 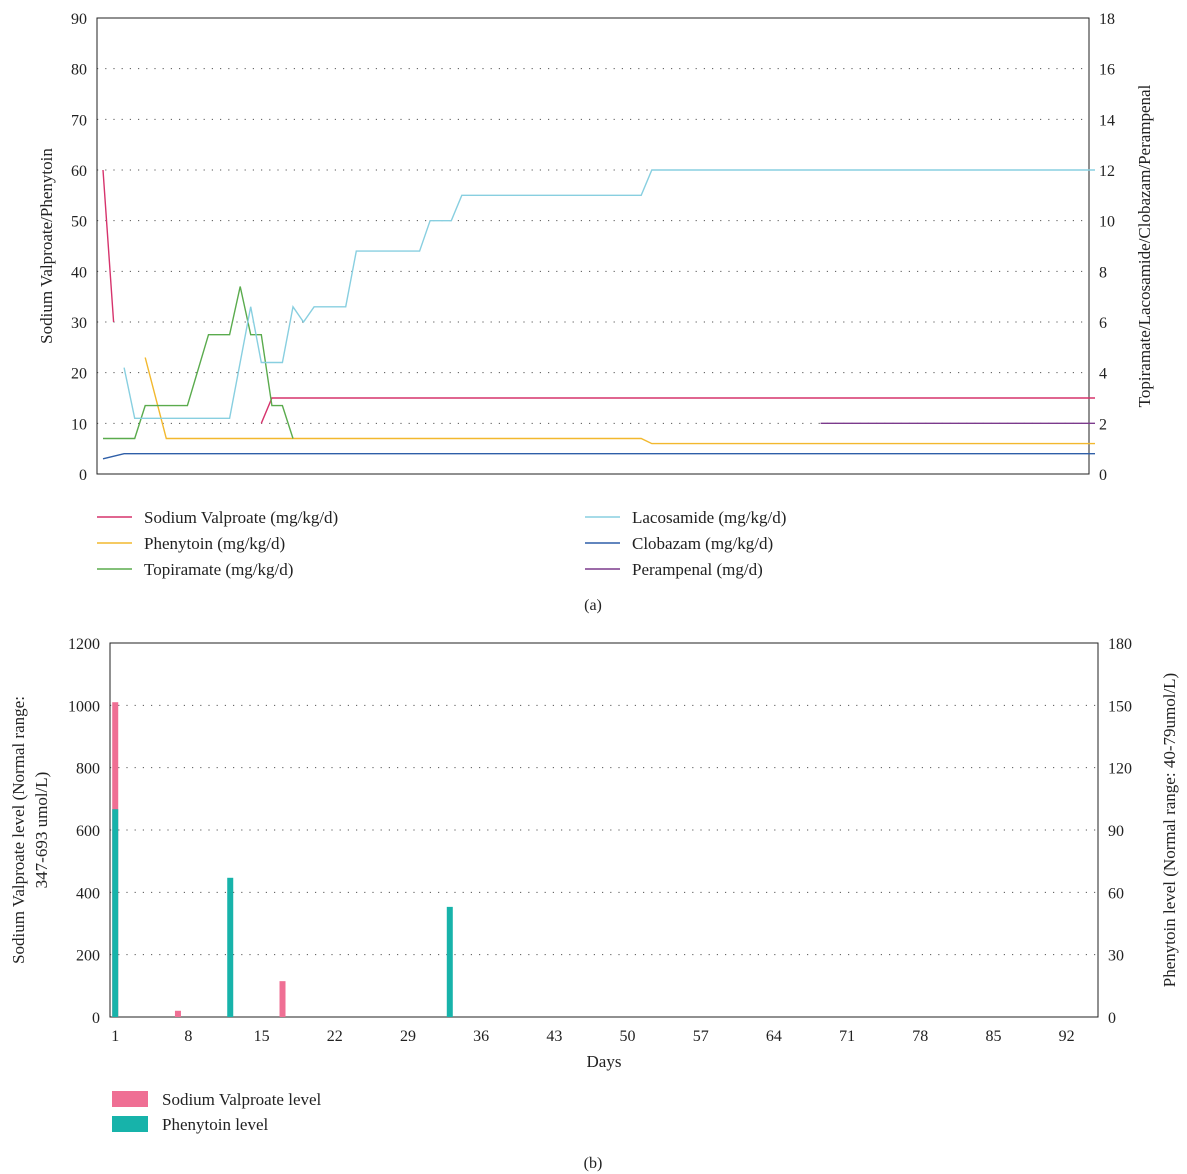 I want to click on y-right-tick-label: 16, so click(x=1107, y=70).